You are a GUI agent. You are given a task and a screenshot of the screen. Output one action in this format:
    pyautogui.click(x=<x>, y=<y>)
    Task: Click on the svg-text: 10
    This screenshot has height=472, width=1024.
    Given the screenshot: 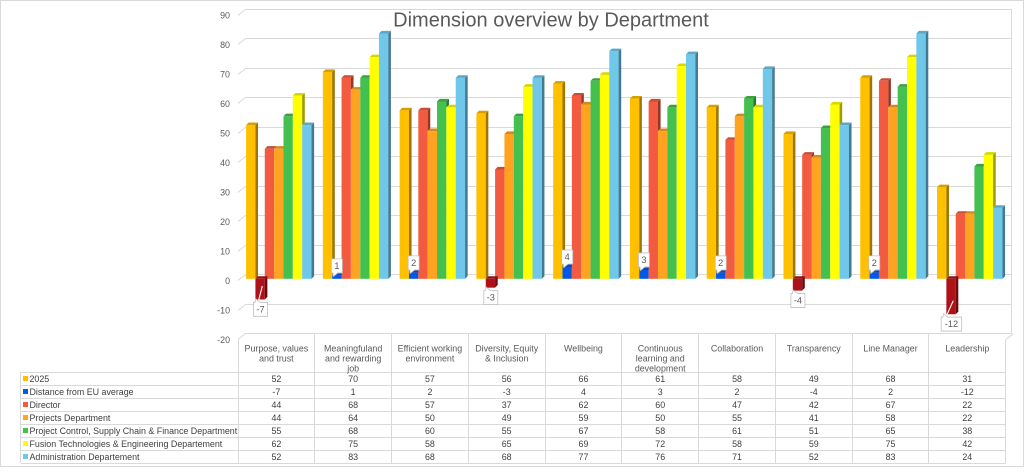 What is the action you would take?
    pyautogui.click(x=225, y=251)
    